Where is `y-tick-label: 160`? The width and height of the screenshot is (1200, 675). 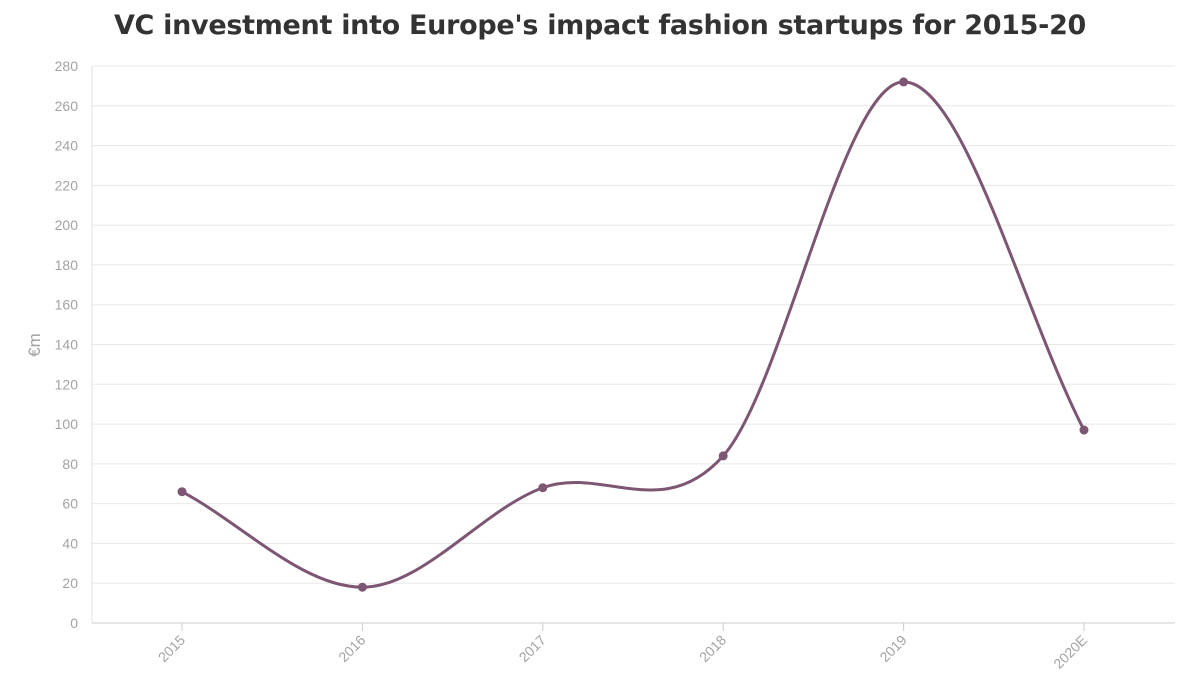
y-tick-label: 160 is located at coordinates (67, 305).